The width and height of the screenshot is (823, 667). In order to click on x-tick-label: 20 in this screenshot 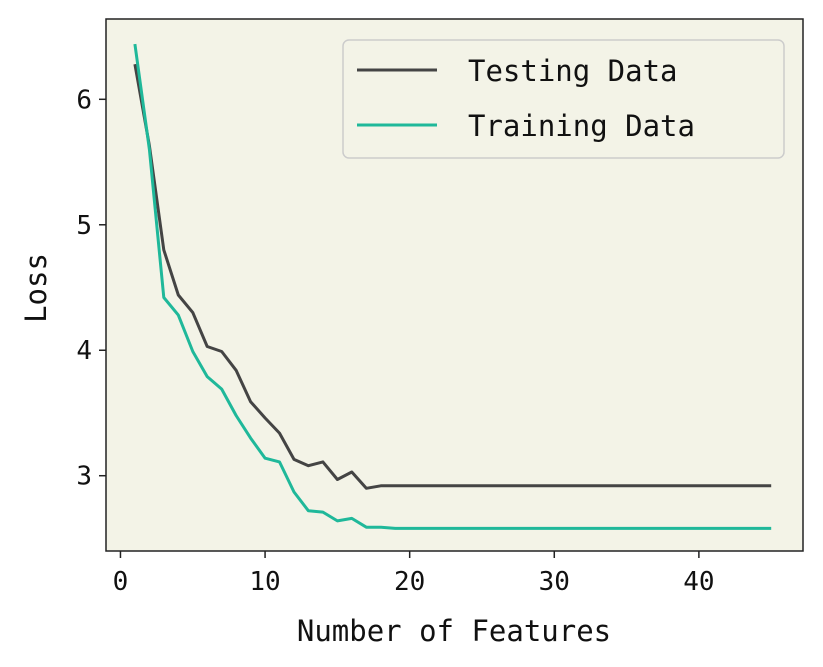, I will do `click(409, 582)`.